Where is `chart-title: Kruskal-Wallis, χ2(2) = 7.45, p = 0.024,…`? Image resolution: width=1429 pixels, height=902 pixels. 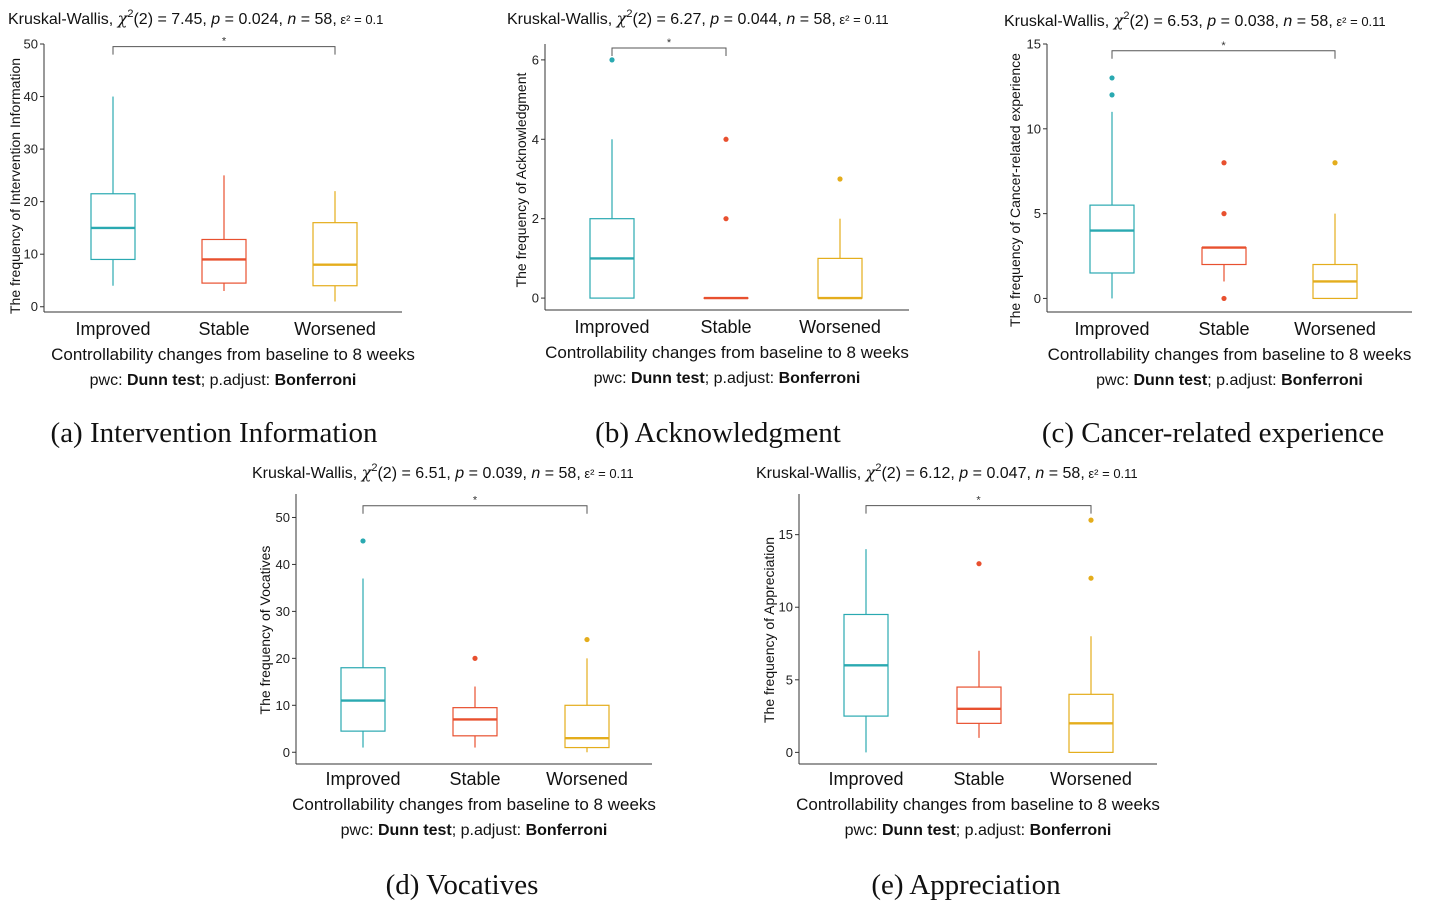
chart-title: Kruskal-Wallis, χ2(2) = 7.45, p = 0.024,… is located at coordinates (195, 18).